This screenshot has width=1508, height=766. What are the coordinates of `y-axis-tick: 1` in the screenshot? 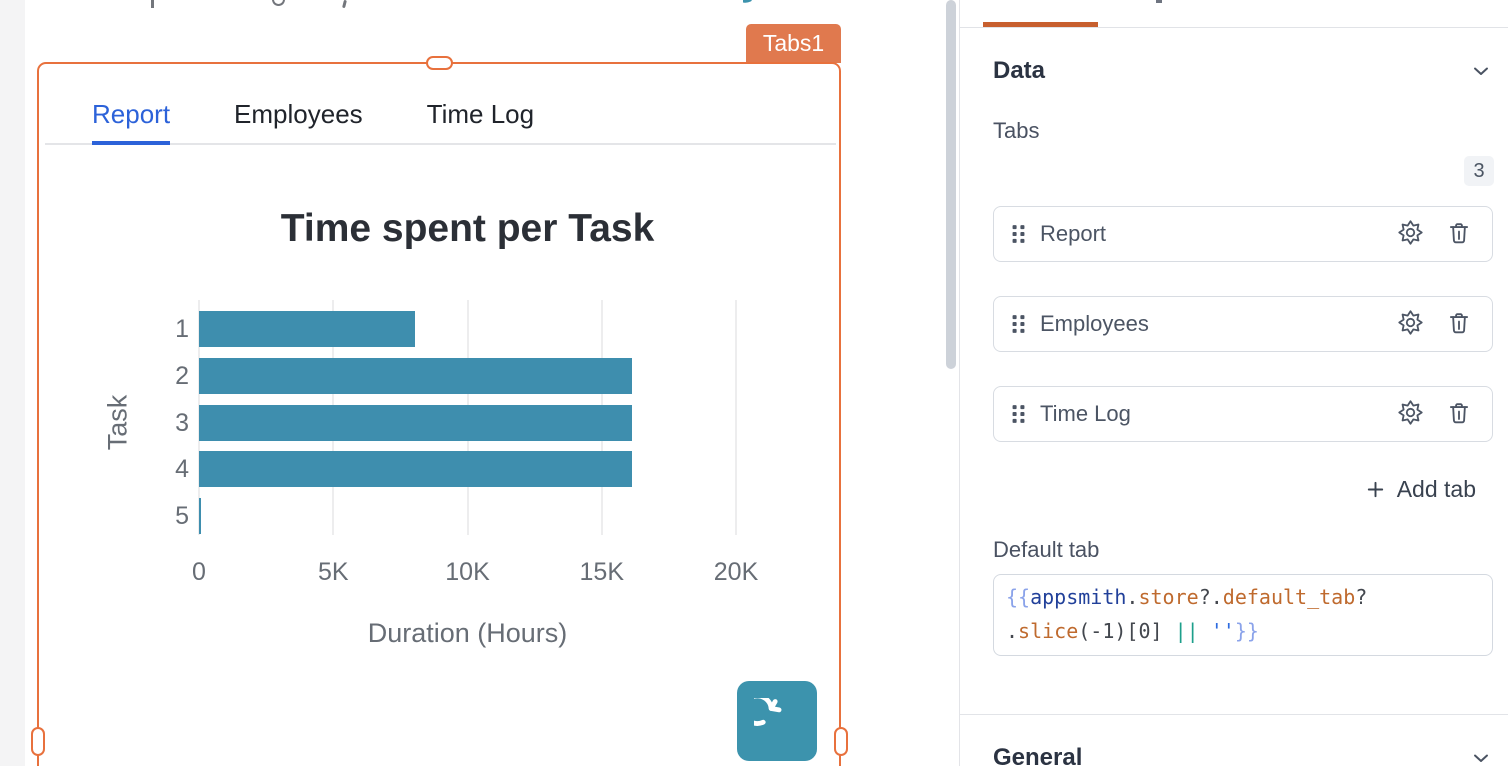 It's located at (182, 329).